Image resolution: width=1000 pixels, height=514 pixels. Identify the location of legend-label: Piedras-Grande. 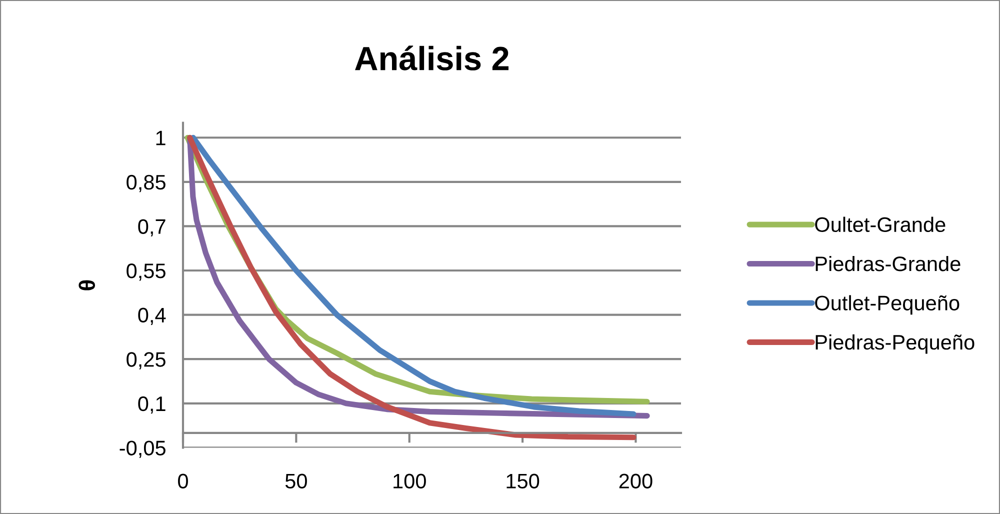
(888, 264).